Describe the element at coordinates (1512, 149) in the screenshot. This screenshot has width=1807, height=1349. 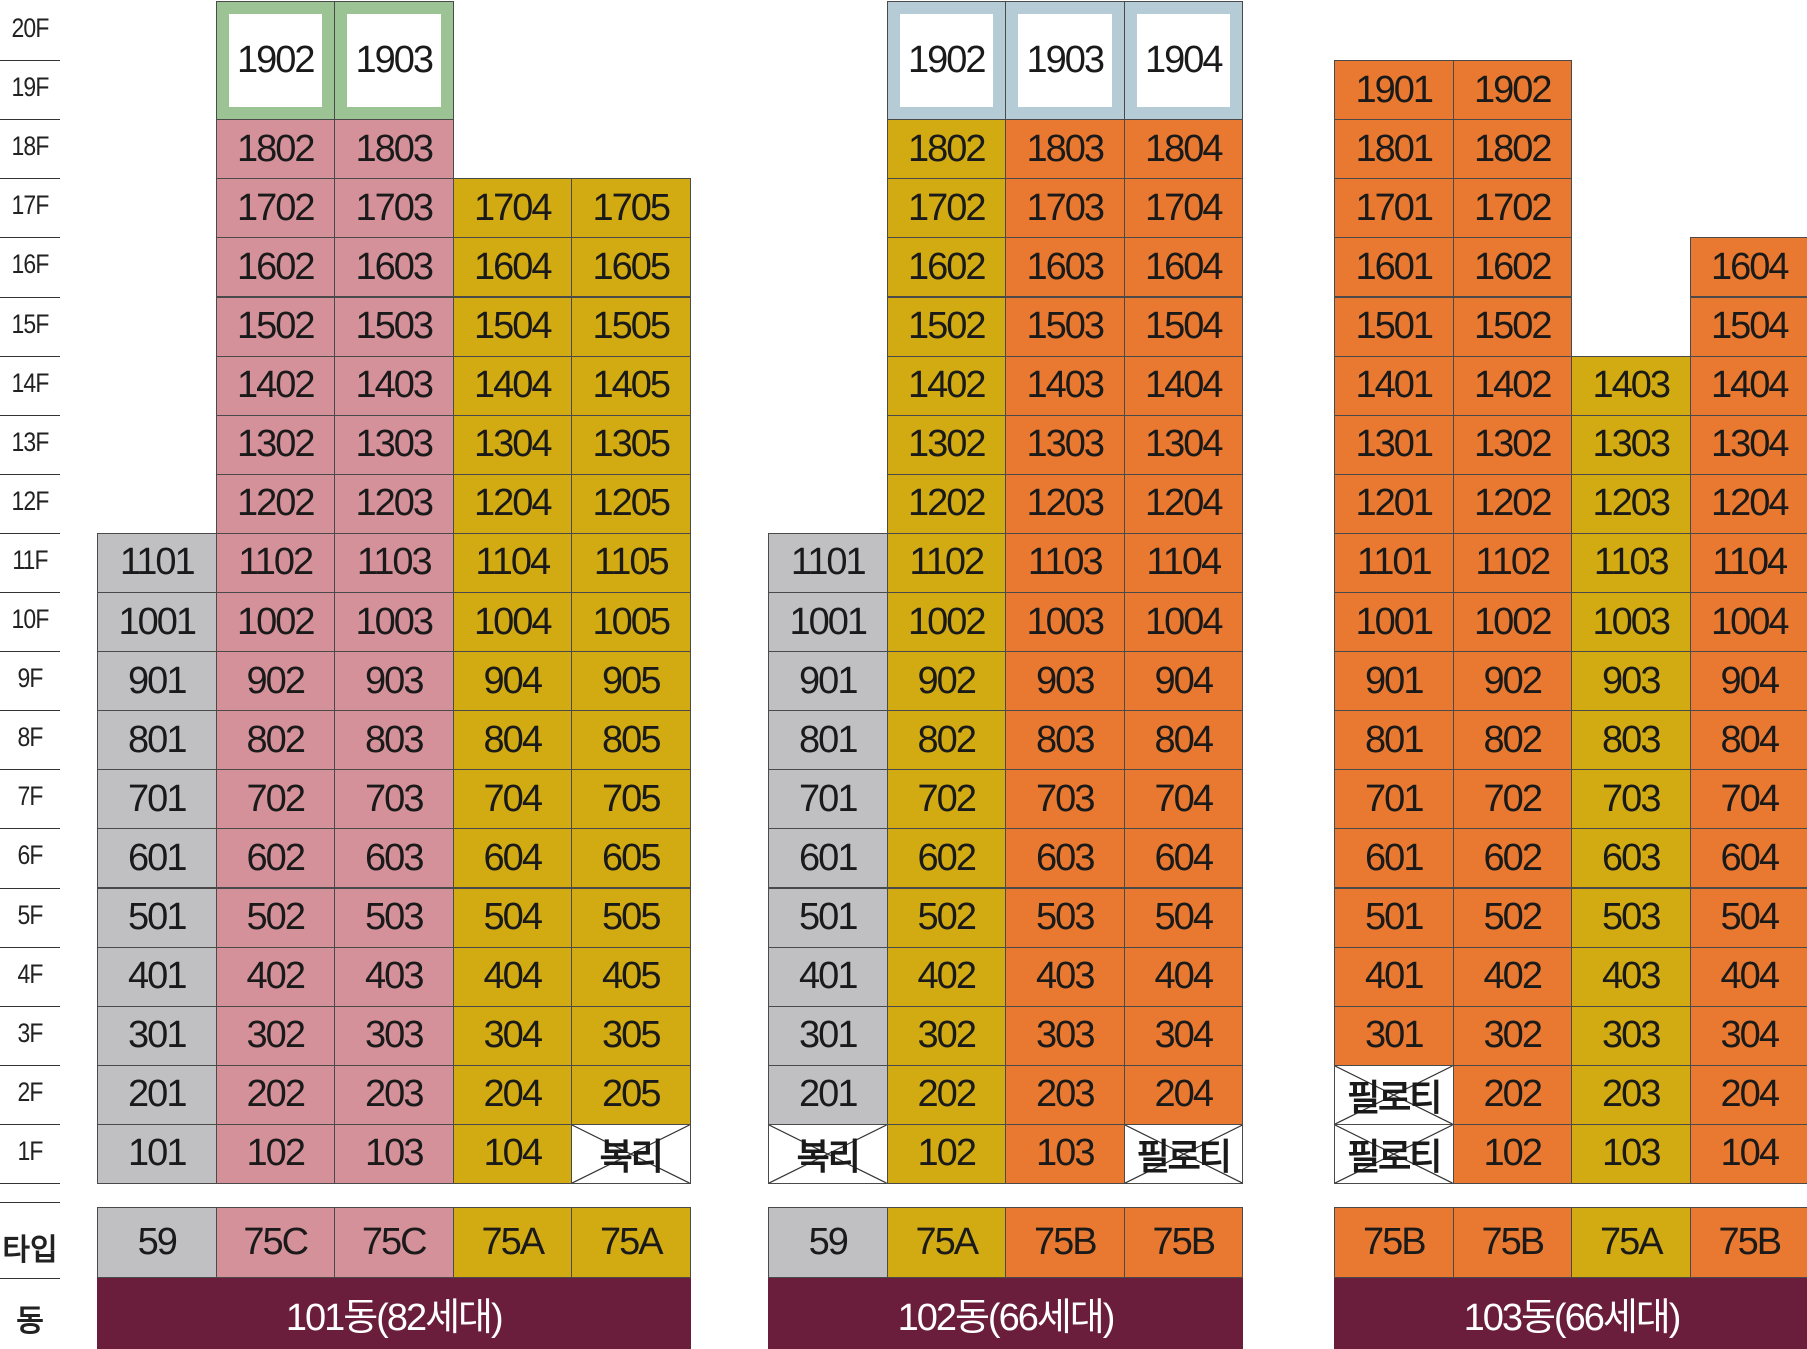
I see `unit-cell: 1802` at that location.